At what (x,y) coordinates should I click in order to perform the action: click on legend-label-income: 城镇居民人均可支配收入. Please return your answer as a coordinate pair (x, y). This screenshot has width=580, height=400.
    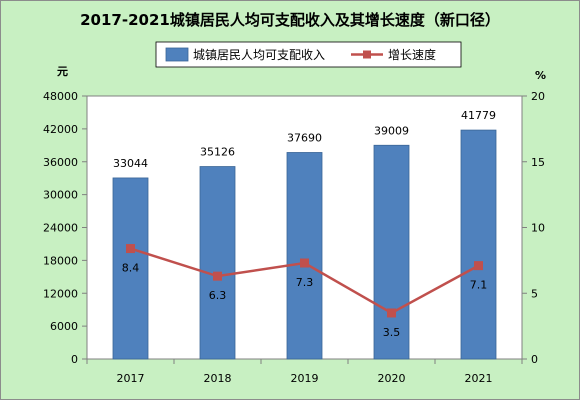
    Looking at the image, I should click on (259, 55).